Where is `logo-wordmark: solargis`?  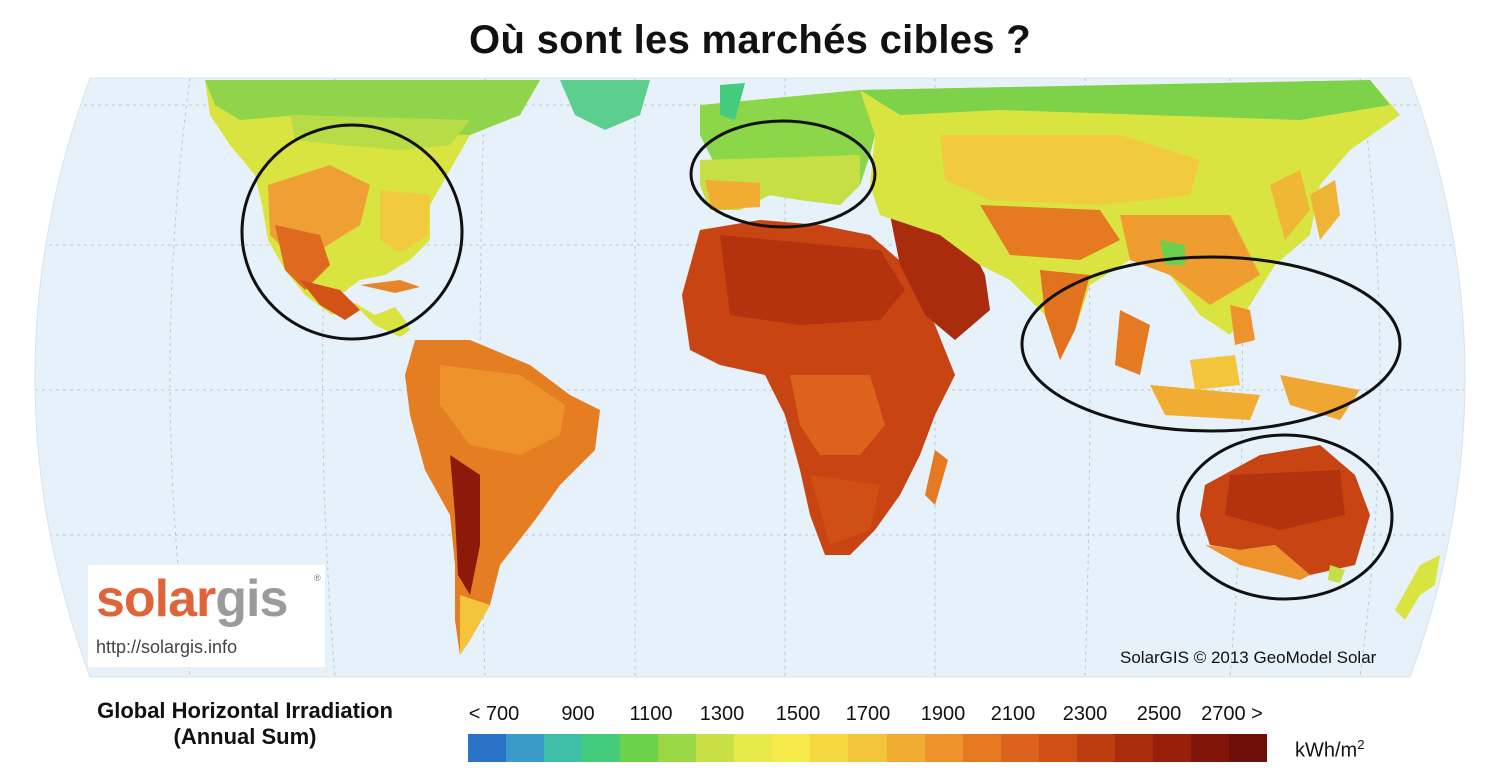
logo-wordmark: solargis is located at coordinates (192, 599).